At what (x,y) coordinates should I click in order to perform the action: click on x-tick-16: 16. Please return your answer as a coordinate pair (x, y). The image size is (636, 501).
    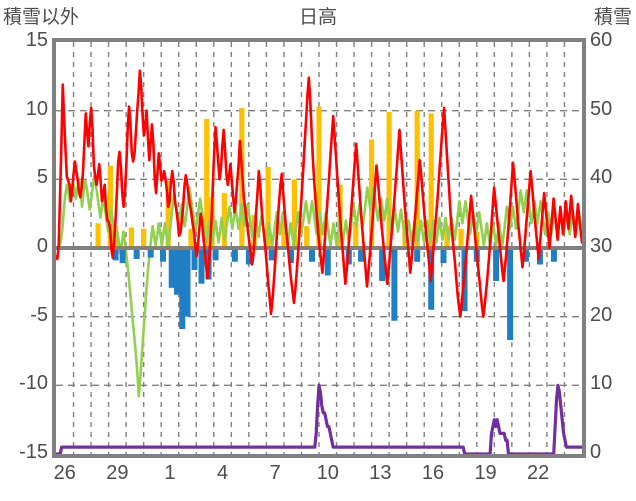
    Looking at the image, I should click on (433, 473).